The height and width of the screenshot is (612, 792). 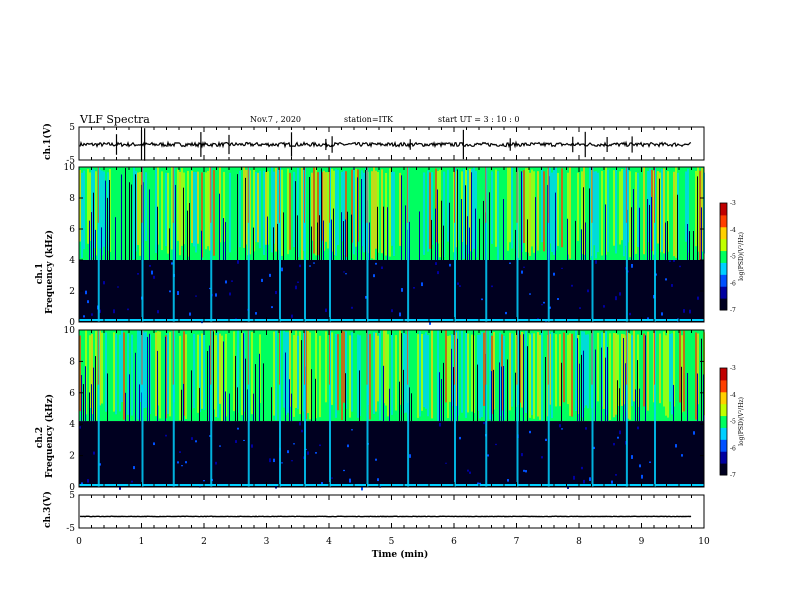 What do you see at coordinates (392, 542) in the screenshot?
I see `x-tick-label: 5` at bounding box center [392, 542].